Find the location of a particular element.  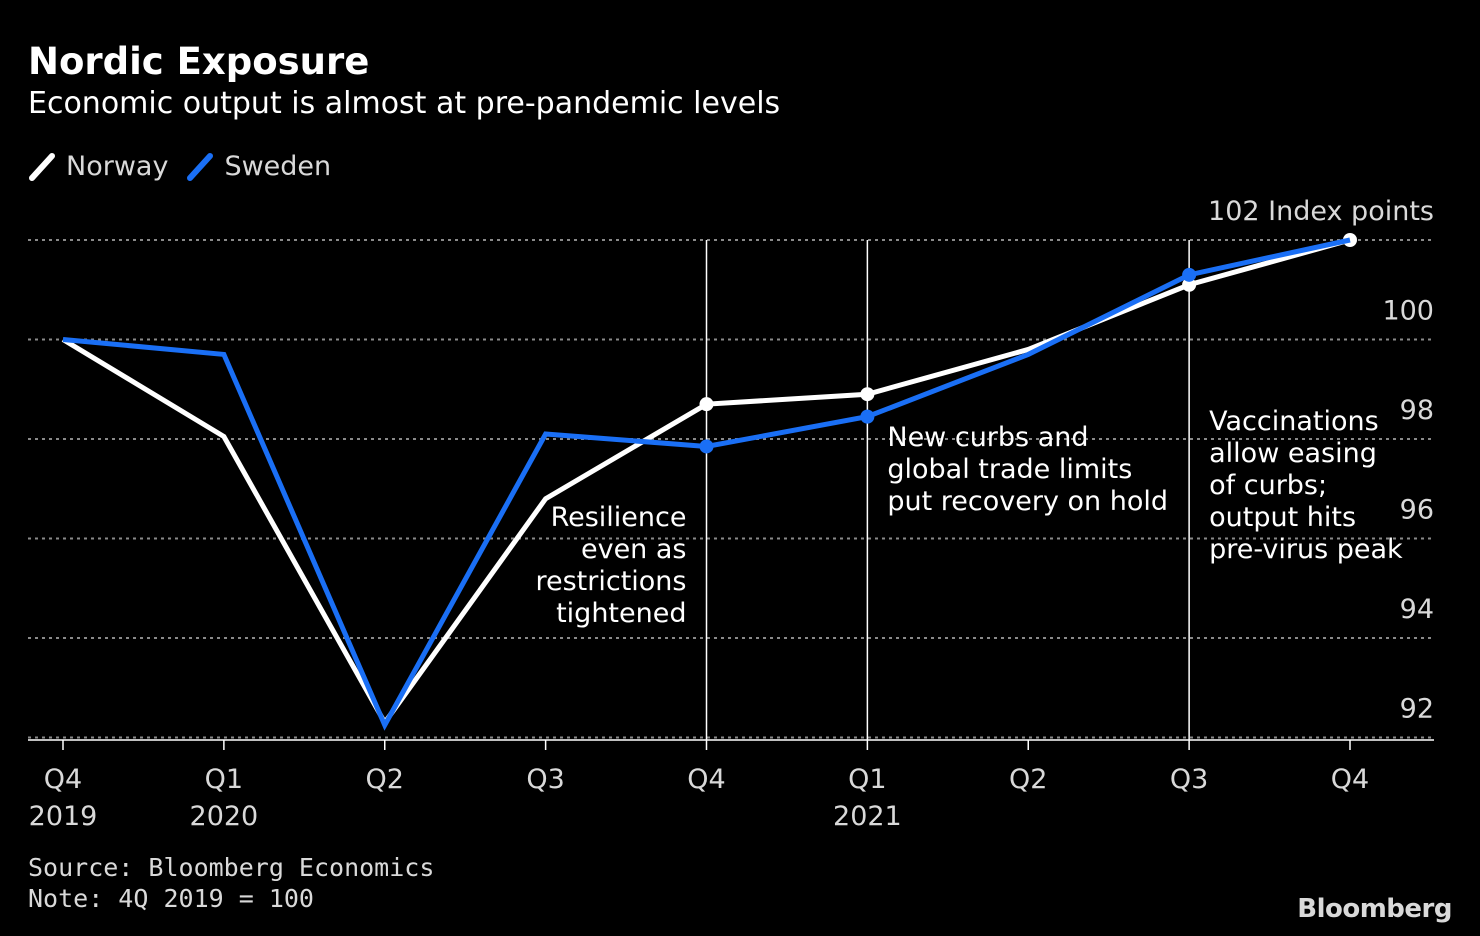

x-tick-label-7: Q3 is located at coordinates (1189, 779).